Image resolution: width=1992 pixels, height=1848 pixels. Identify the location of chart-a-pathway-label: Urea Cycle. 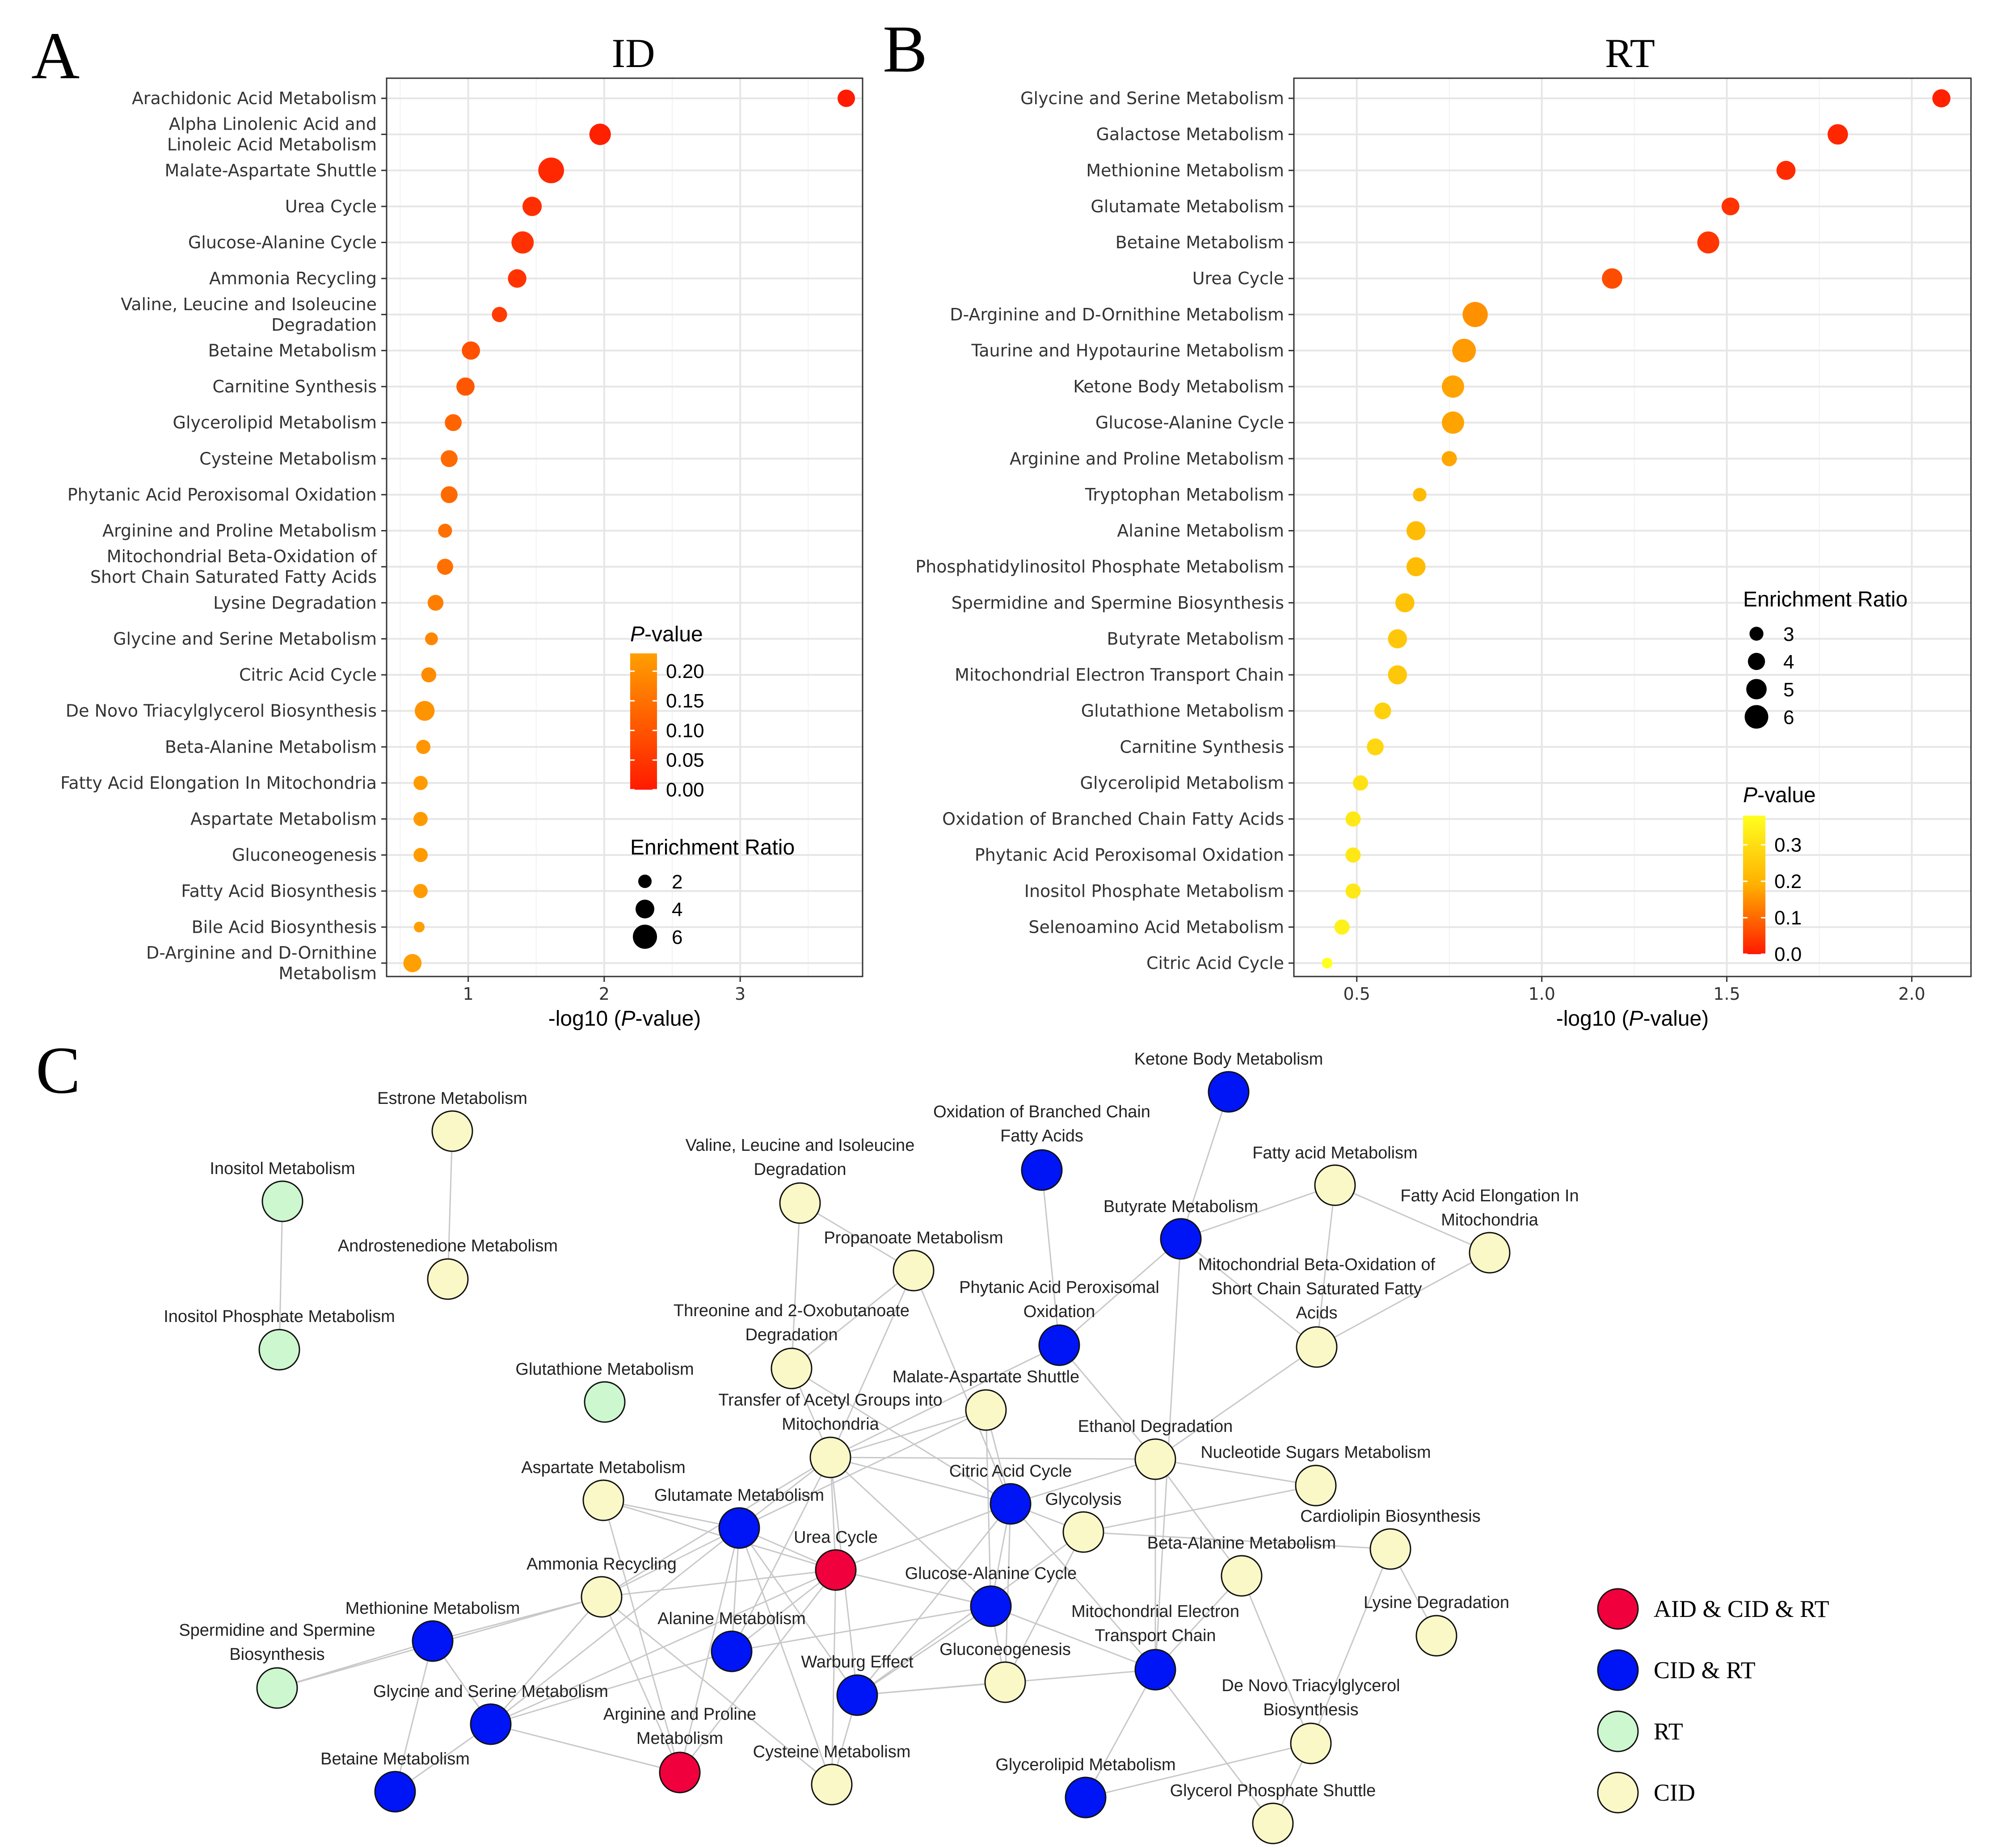
(331, 206).